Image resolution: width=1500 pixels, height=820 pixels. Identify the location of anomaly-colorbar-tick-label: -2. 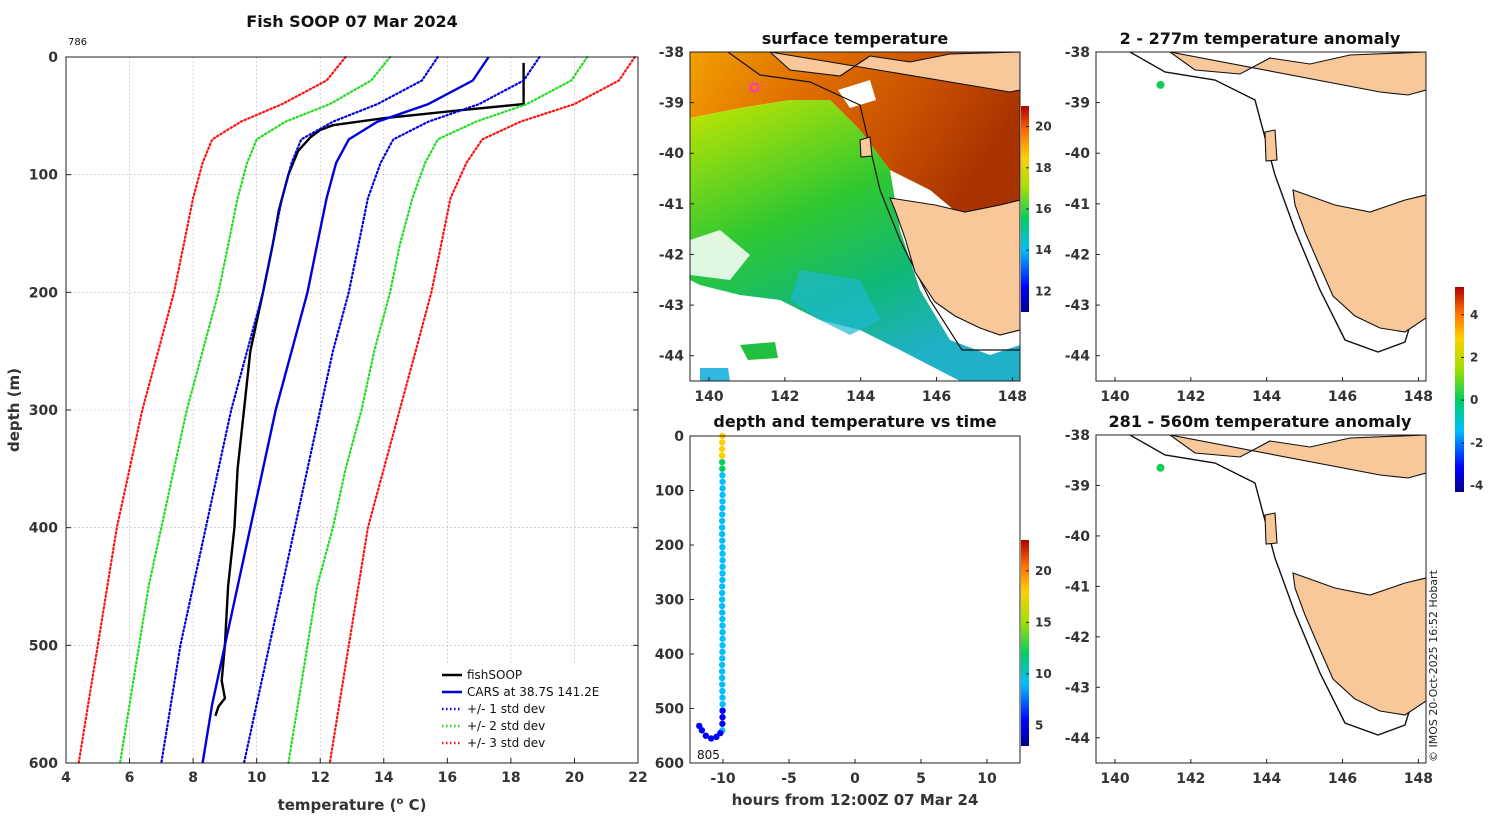
(1476, 443).